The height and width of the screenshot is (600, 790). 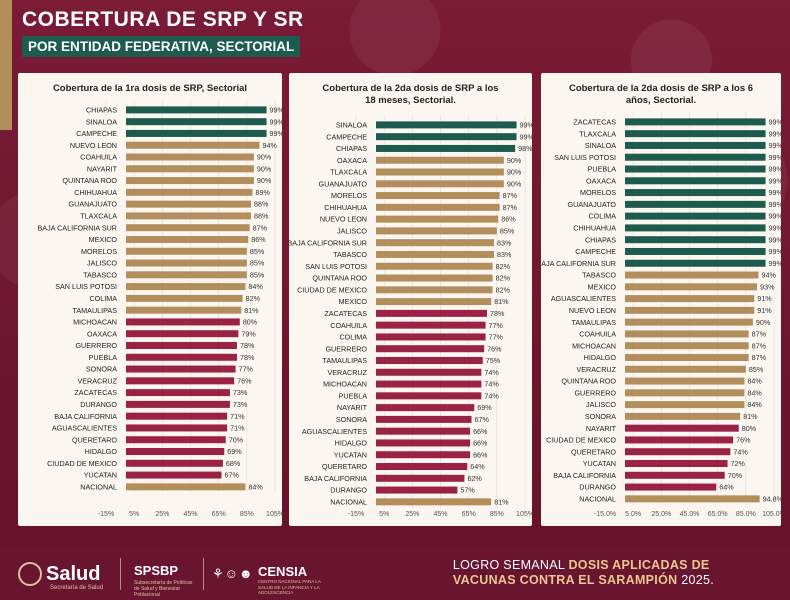 I want to click on x-tick-label: -15.0%, so click(x=605, y=514).